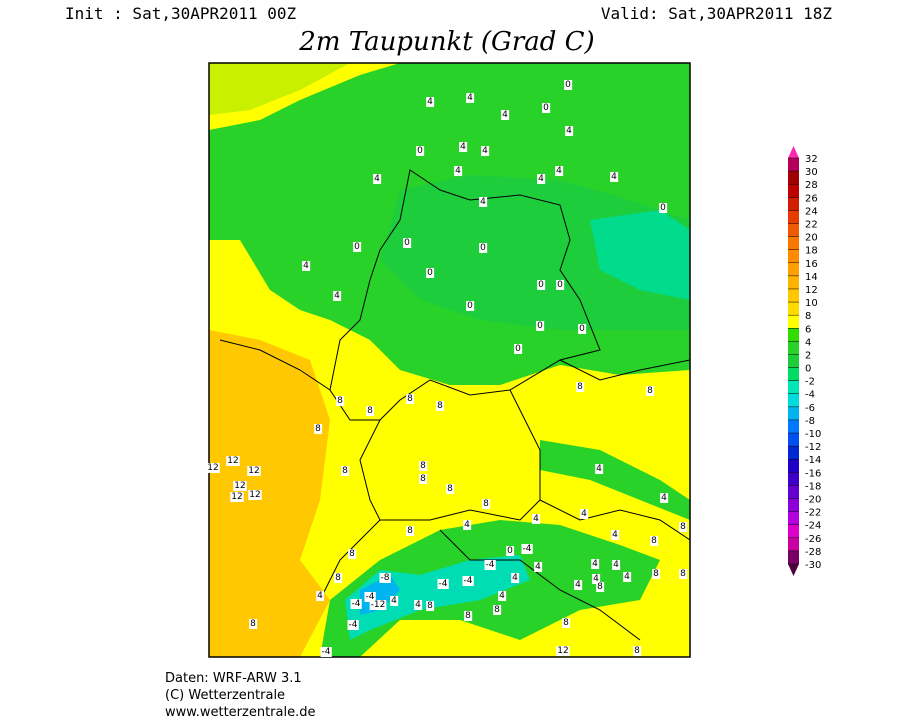 This screenshot has width=900, height=720. I want to click on colorbar-label: 30, so click(811, 172).